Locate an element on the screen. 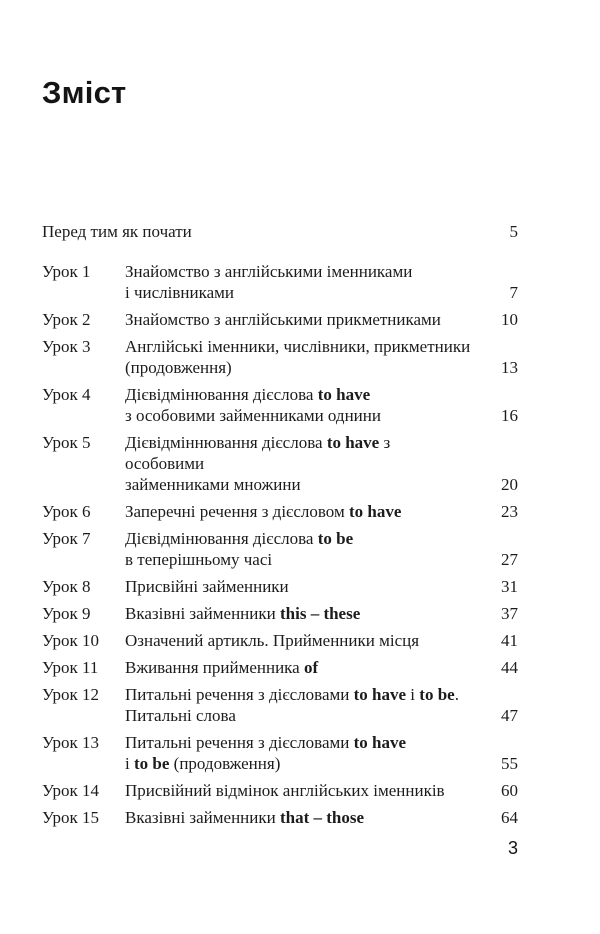  toc-entry-label: Урок 9 is located at coordinates (66, 613).